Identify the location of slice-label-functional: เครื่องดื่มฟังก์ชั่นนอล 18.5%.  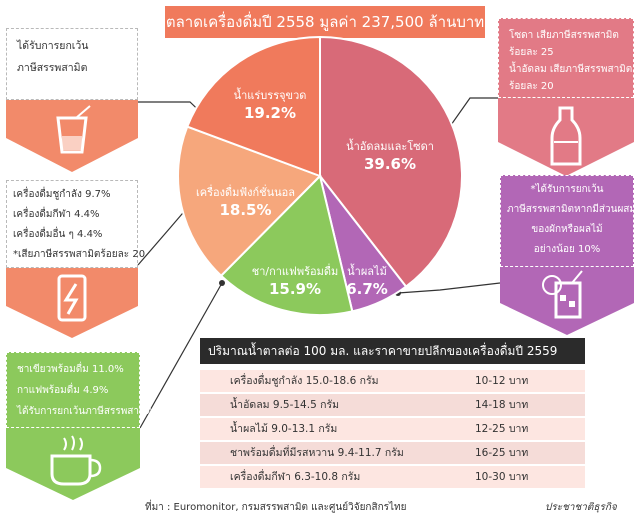
(245, 202).